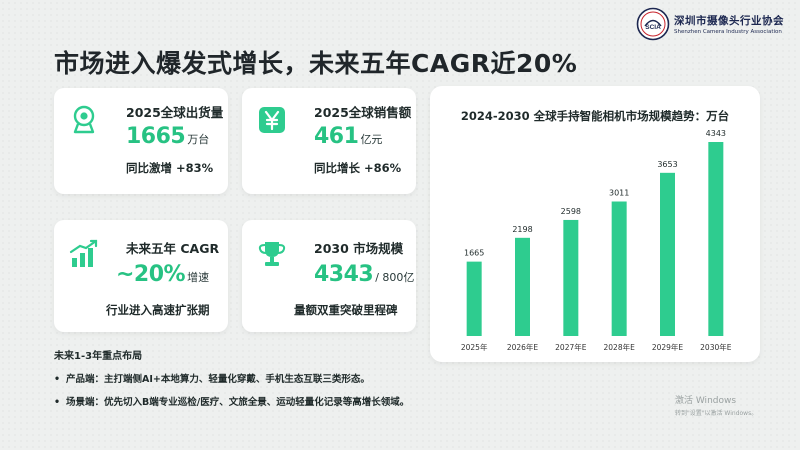 This screenshot has height=450, width=800. What do you see at coordinates (336, 136) in the screenshot?
I see `card-value: 461` at bounding box center [336, 136].